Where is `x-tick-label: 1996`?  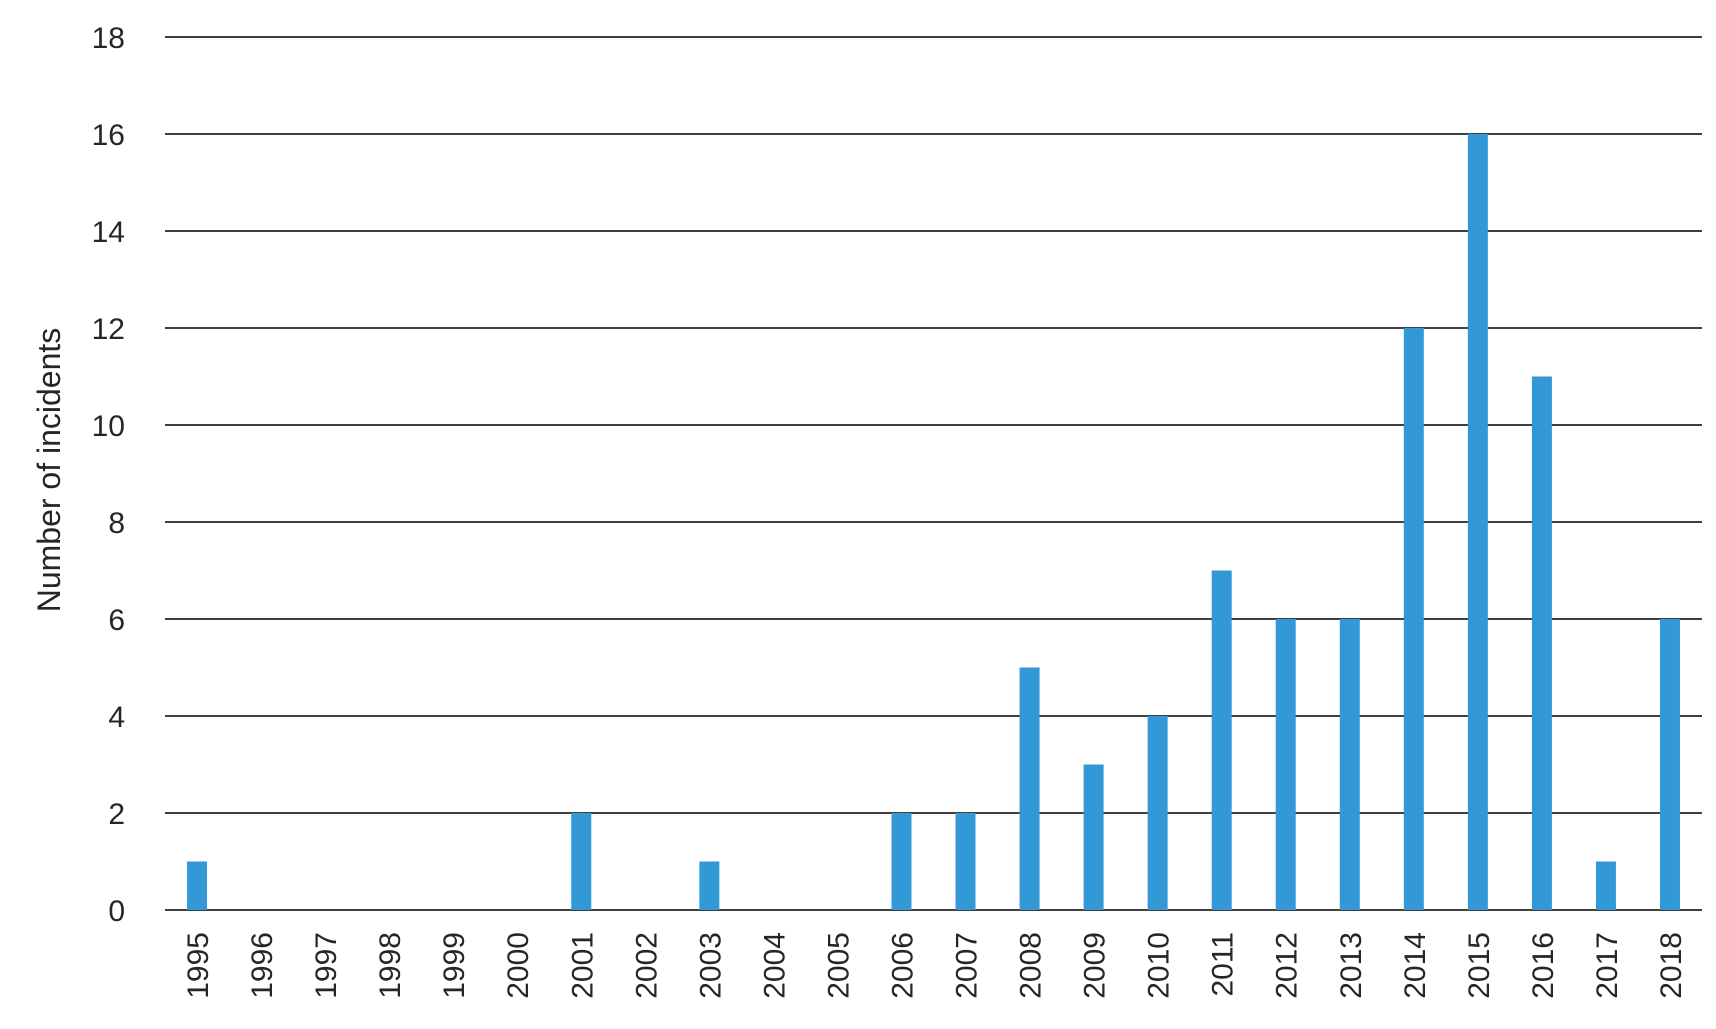
x-tick-label: 1996 is located at coordinates (262, 965).